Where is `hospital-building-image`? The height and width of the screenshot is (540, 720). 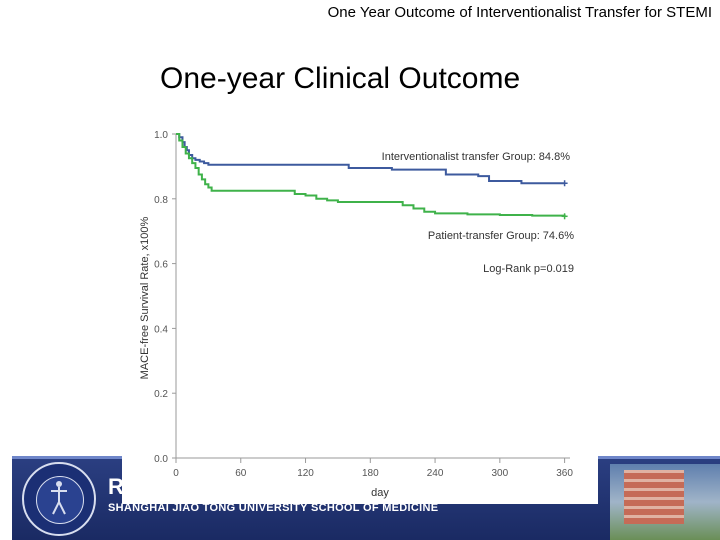
hospital-building-image is located at coordinates (665, 502).